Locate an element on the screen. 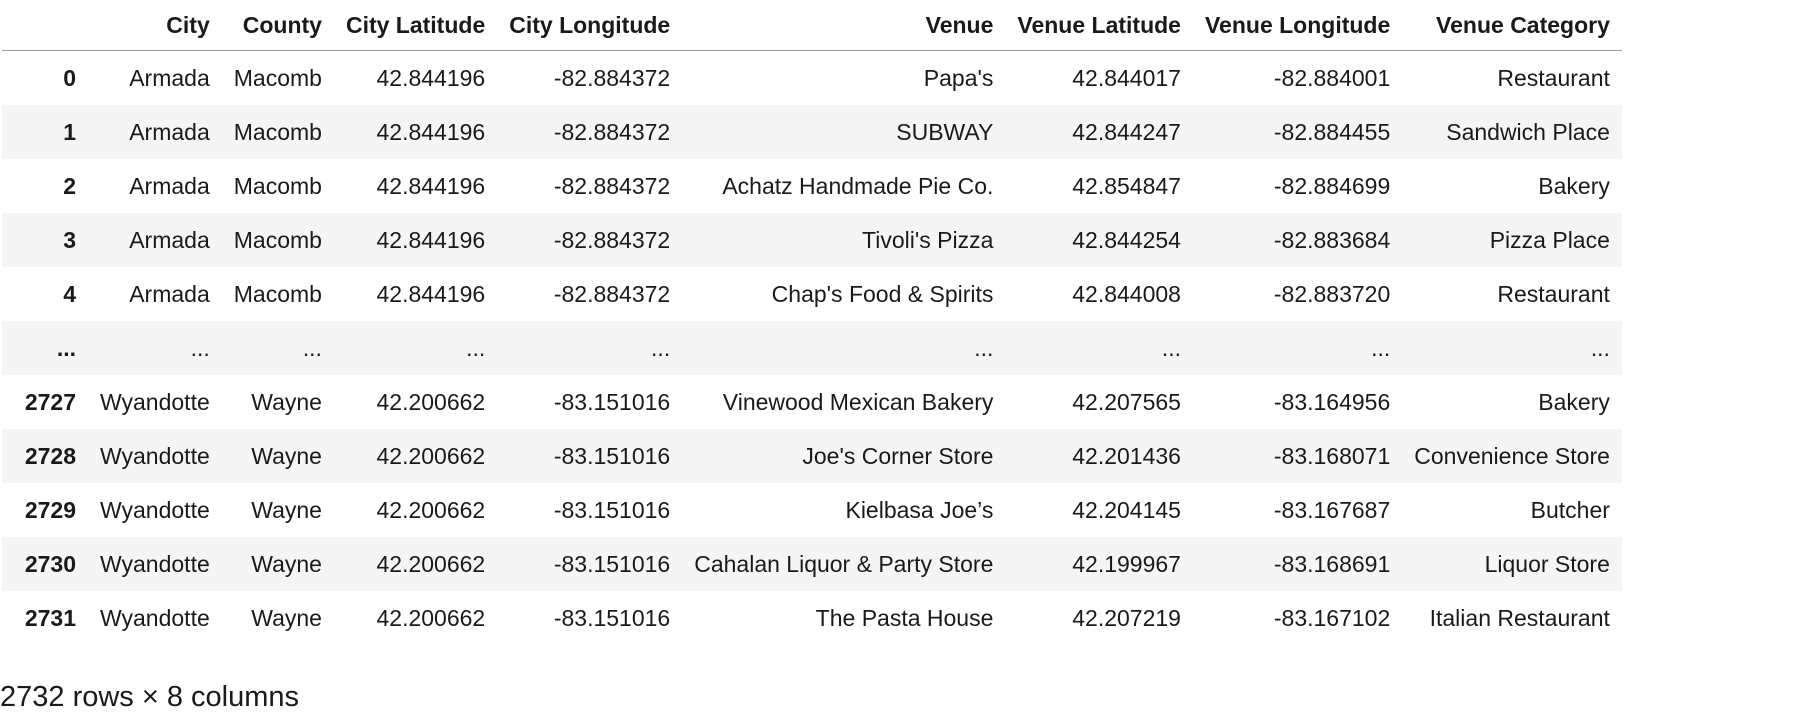 Image resolution: width=1813 pixels, height=713 pixels. cell-venue-latitude: 42.844254 is located at coordinates (1126, 239).